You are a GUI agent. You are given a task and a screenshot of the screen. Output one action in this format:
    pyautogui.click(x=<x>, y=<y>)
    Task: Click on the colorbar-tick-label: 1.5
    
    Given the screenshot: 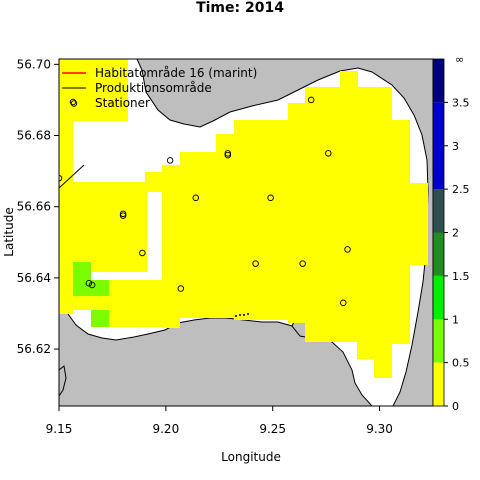 What is the action you would take?
    pyautogui.click(x=461, y=276)
    